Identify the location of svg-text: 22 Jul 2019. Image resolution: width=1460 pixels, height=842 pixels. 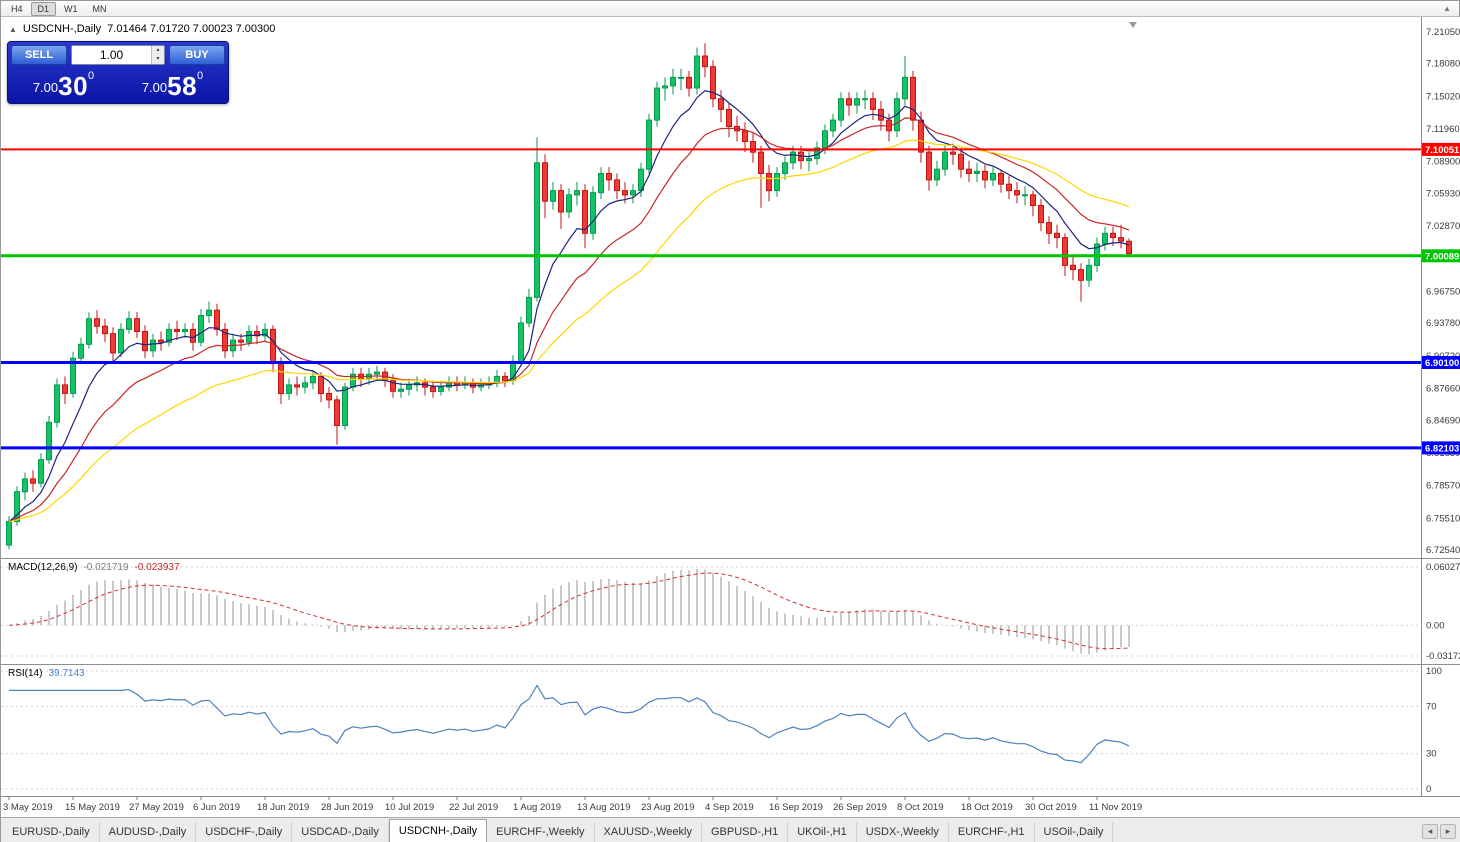
(473, 807).